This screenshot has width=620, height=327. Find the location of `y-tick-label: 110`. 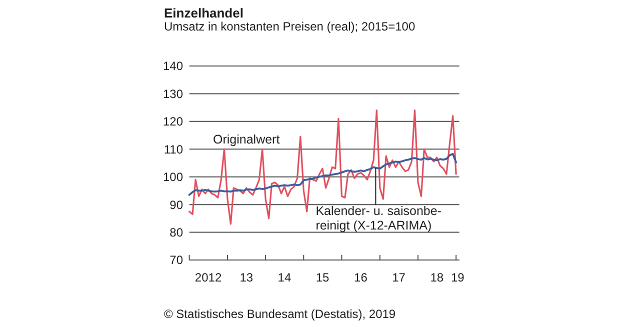

y-tick-label: 110 is located at coordinates (174, 149).